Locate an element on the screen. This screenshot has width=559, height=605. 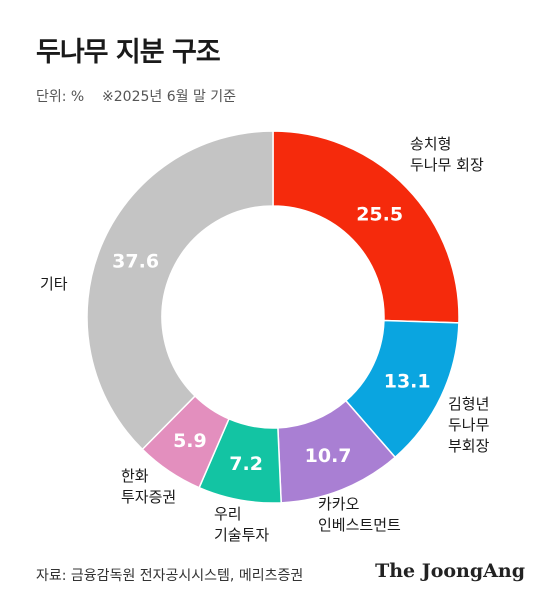
label-line: 두나무 회장 is located at coordinates (447, 165).